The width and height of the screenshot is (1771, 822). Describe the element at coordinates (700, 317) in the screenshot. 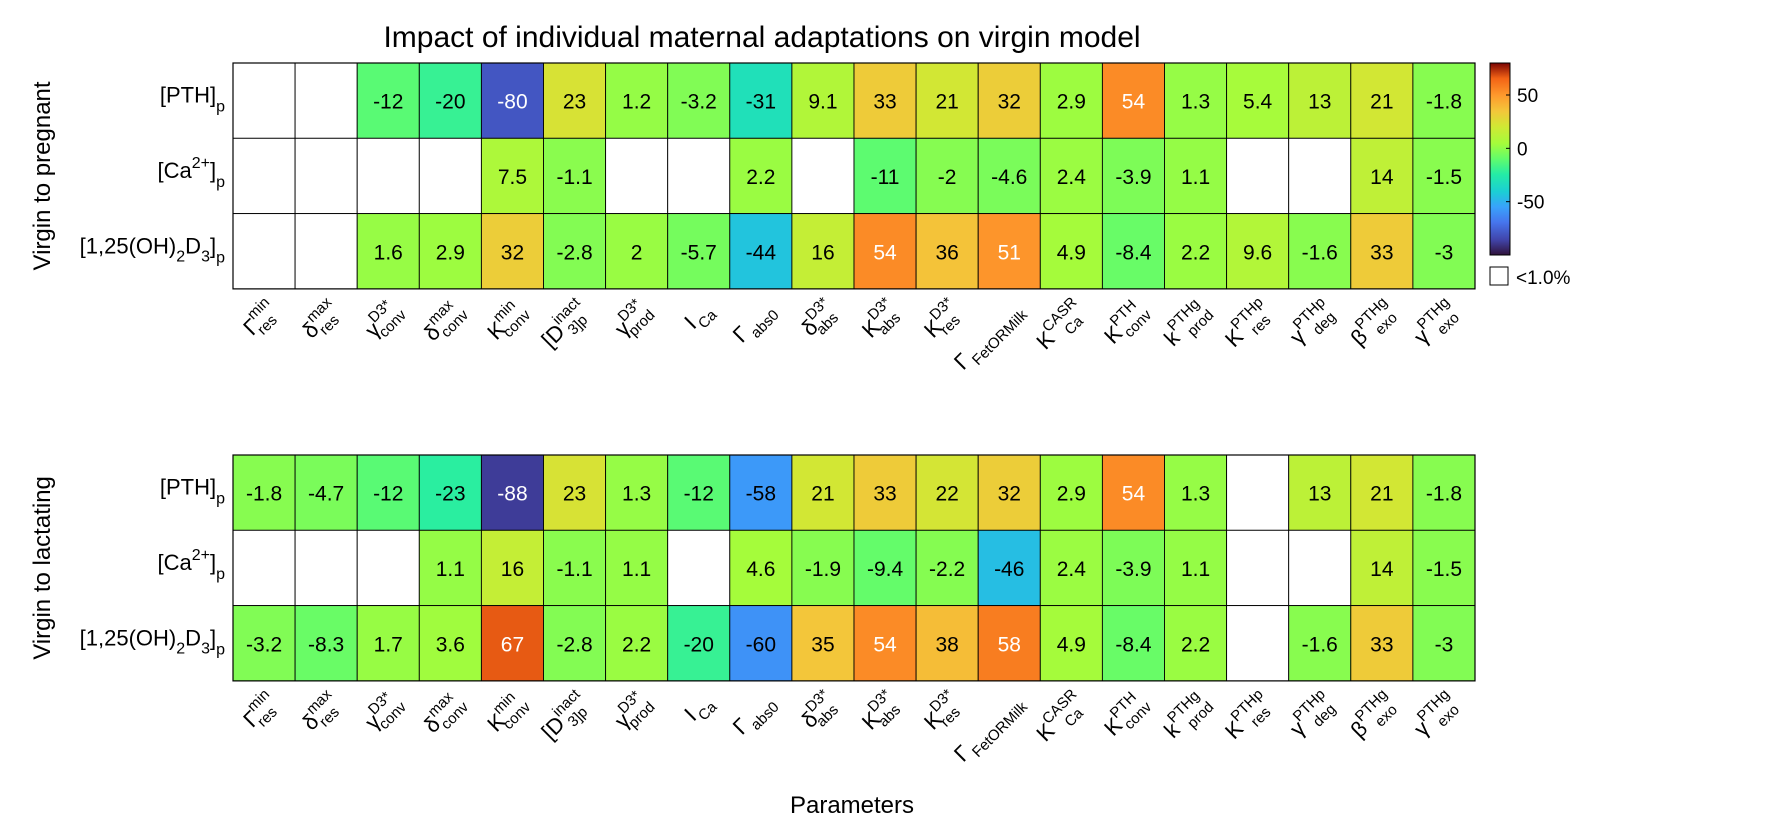

I see `x-tick-label: ICa` at that location.